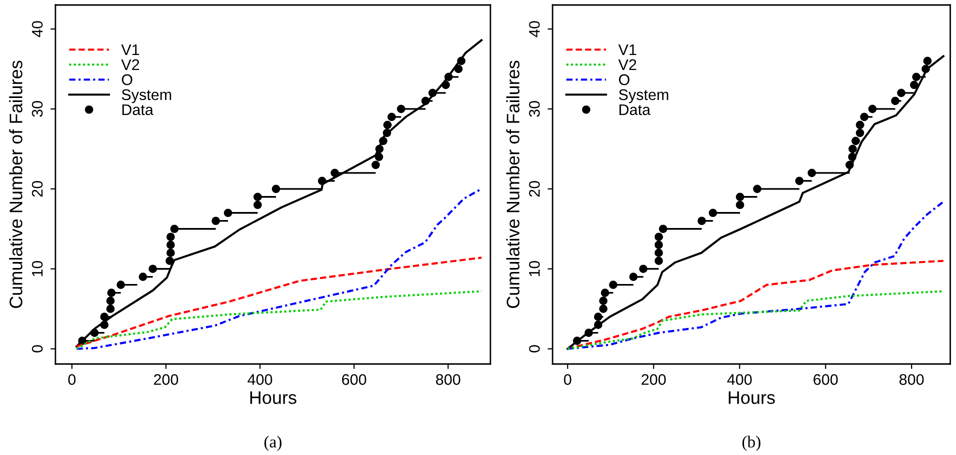 This screenshot has height=455, width=956. Describe the element at coordinates (751, 443) in the screenshot. I see `text: (b)` at that location.